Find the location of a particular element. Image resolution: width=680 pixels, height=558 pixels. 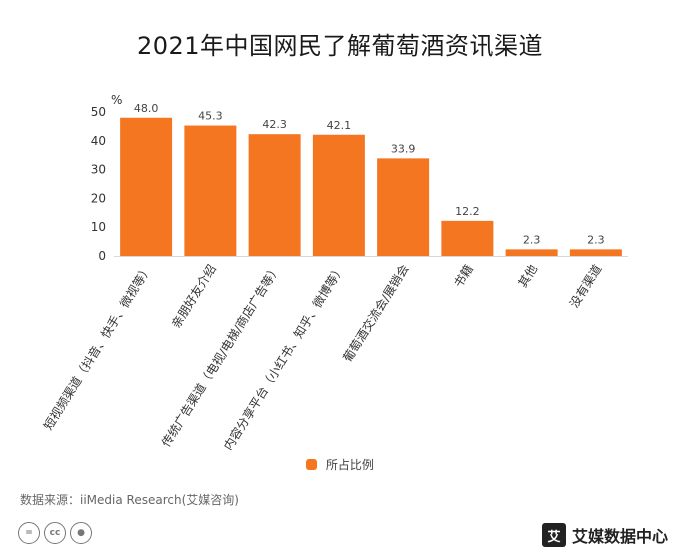

bar-value-label: 48.0 is located at coordinates (146, 108).